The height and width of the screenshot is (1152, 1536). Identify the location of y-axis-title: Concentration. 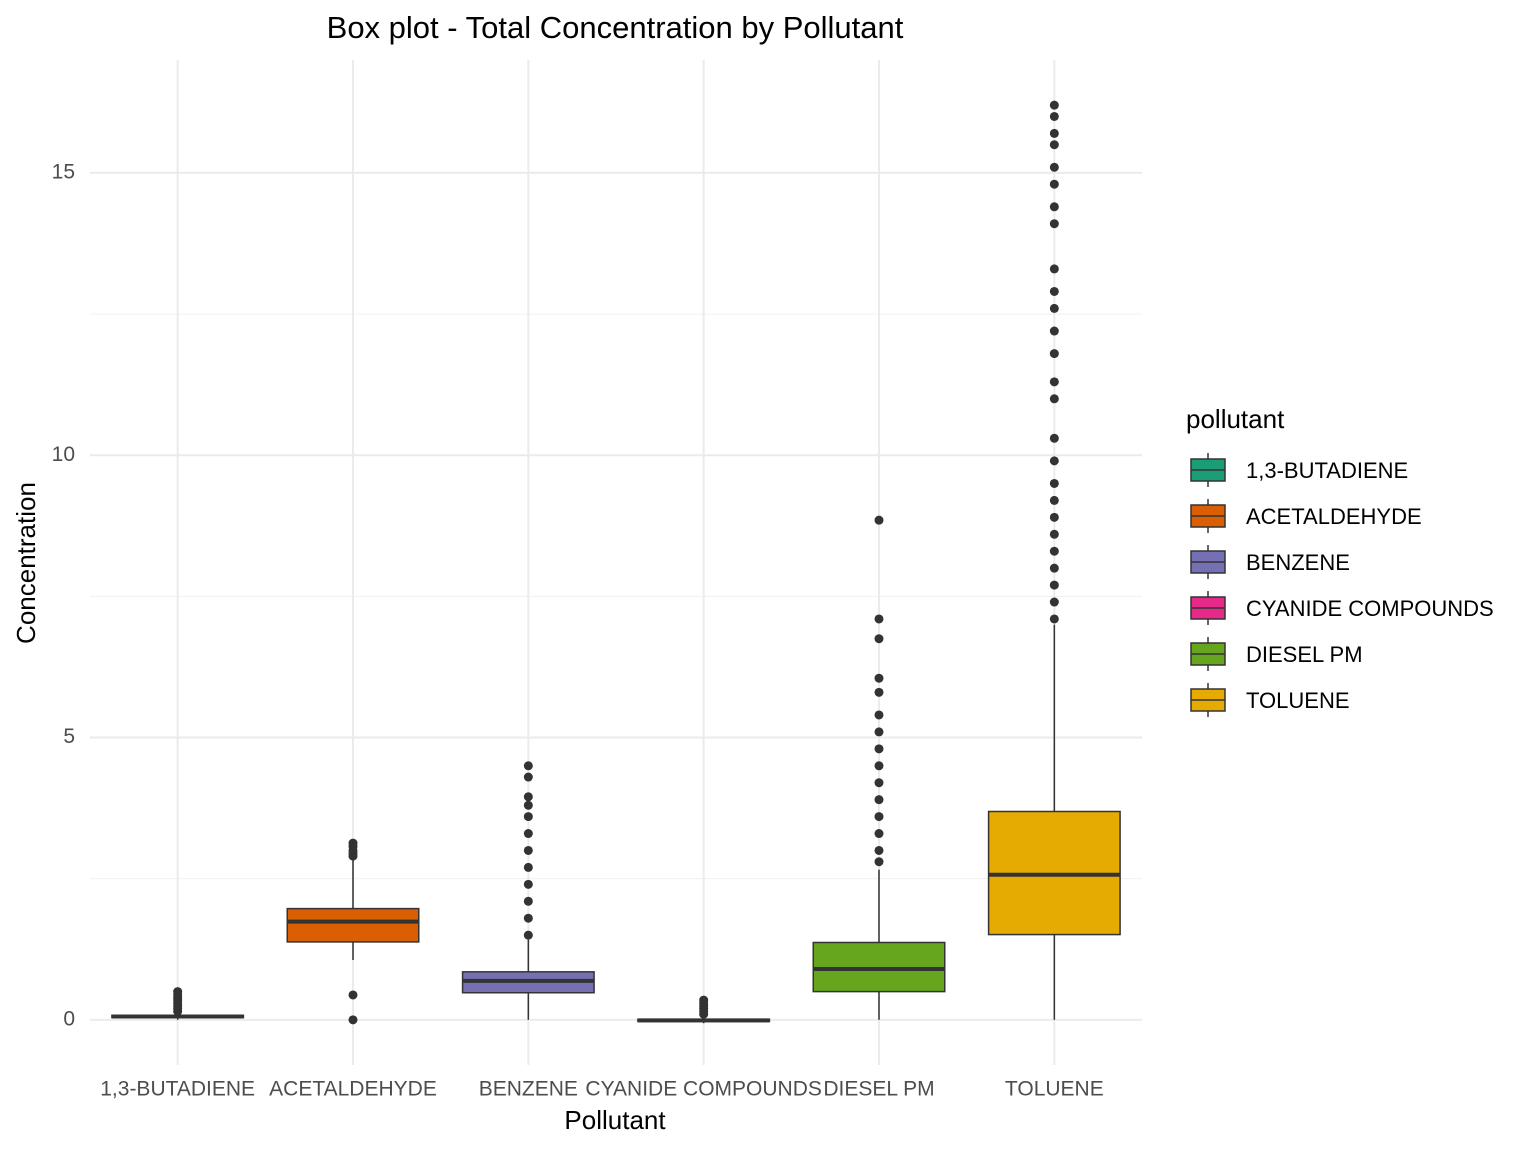
(26, 563).